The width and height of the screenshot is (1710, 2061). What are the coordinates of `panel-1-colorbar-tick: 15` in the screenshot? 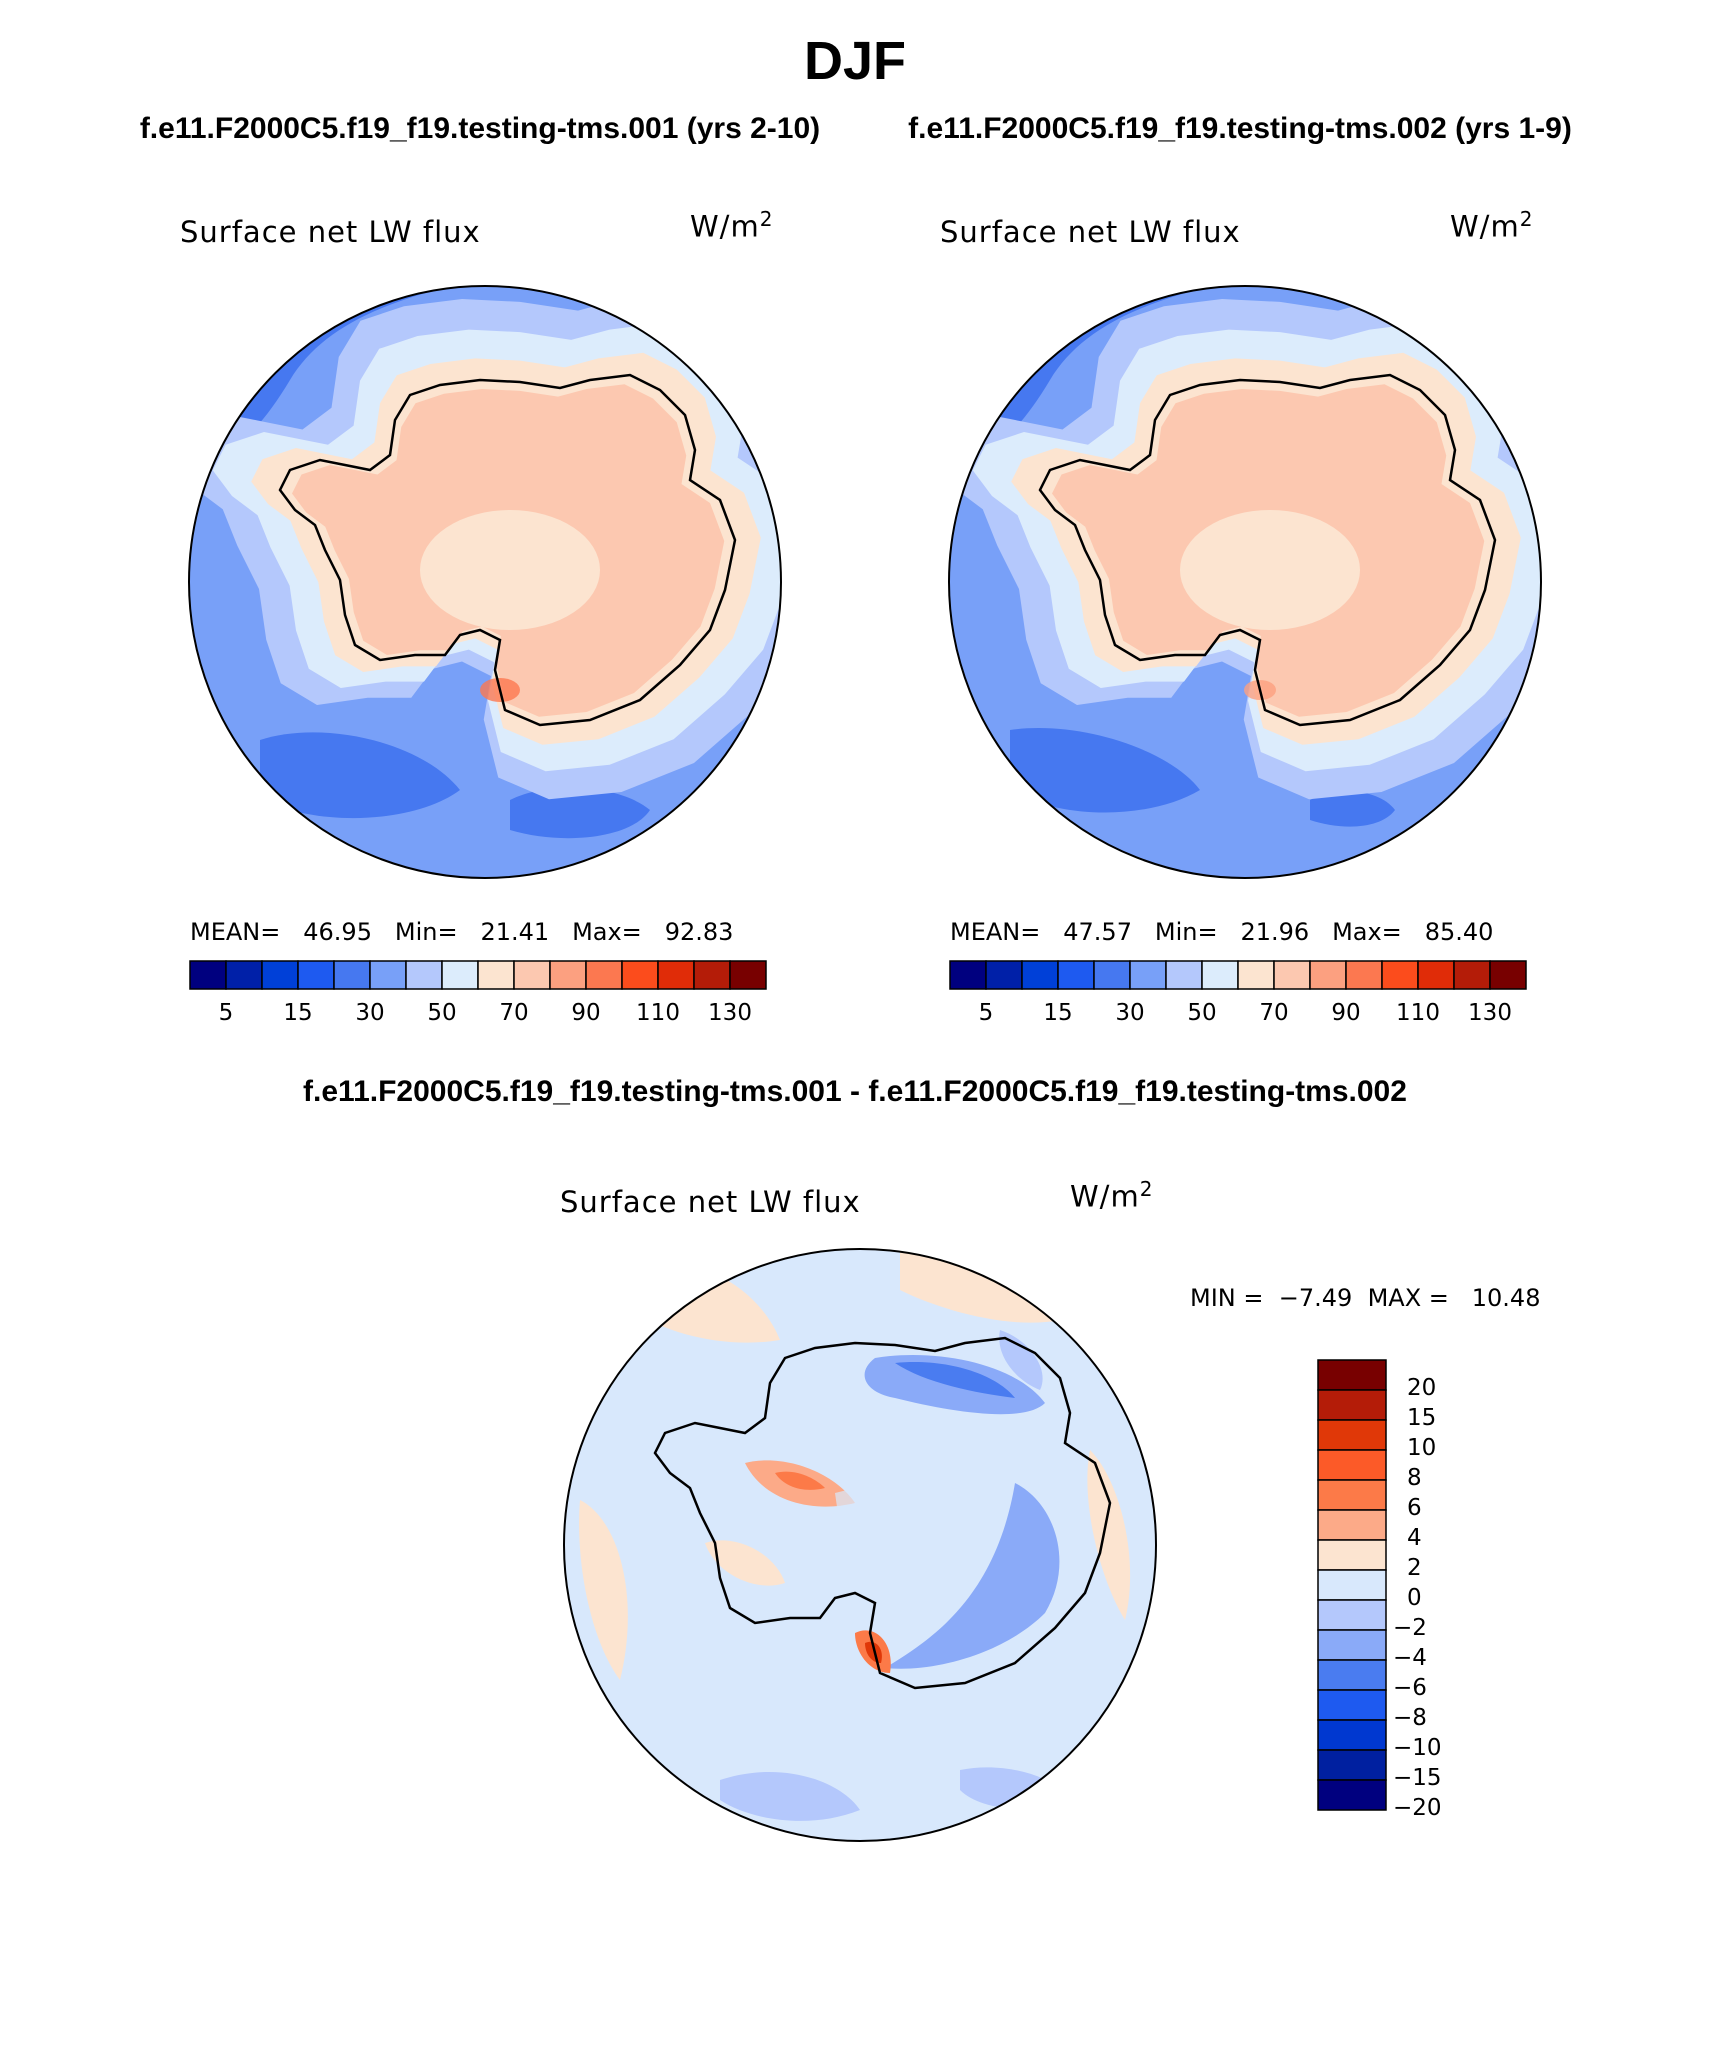 It's located at (298, 1013).